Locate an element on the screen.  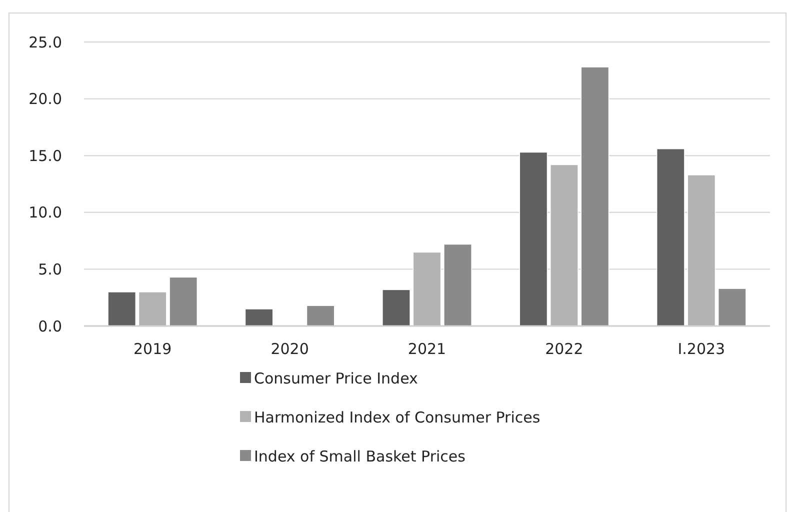
legend-label: Consumer Price Index is located at coordinates (336, 378).